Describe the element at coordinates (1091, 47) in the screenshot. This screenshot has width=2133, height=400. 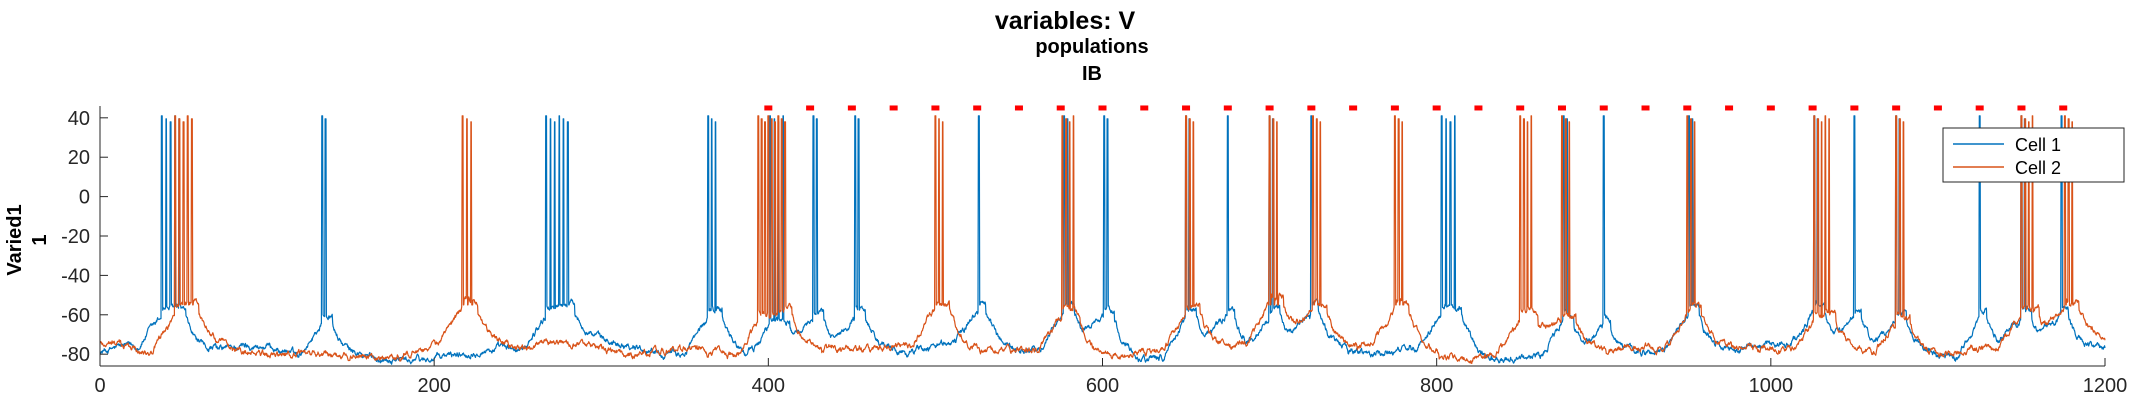
I see `chart-subtitle: populations` at that location.